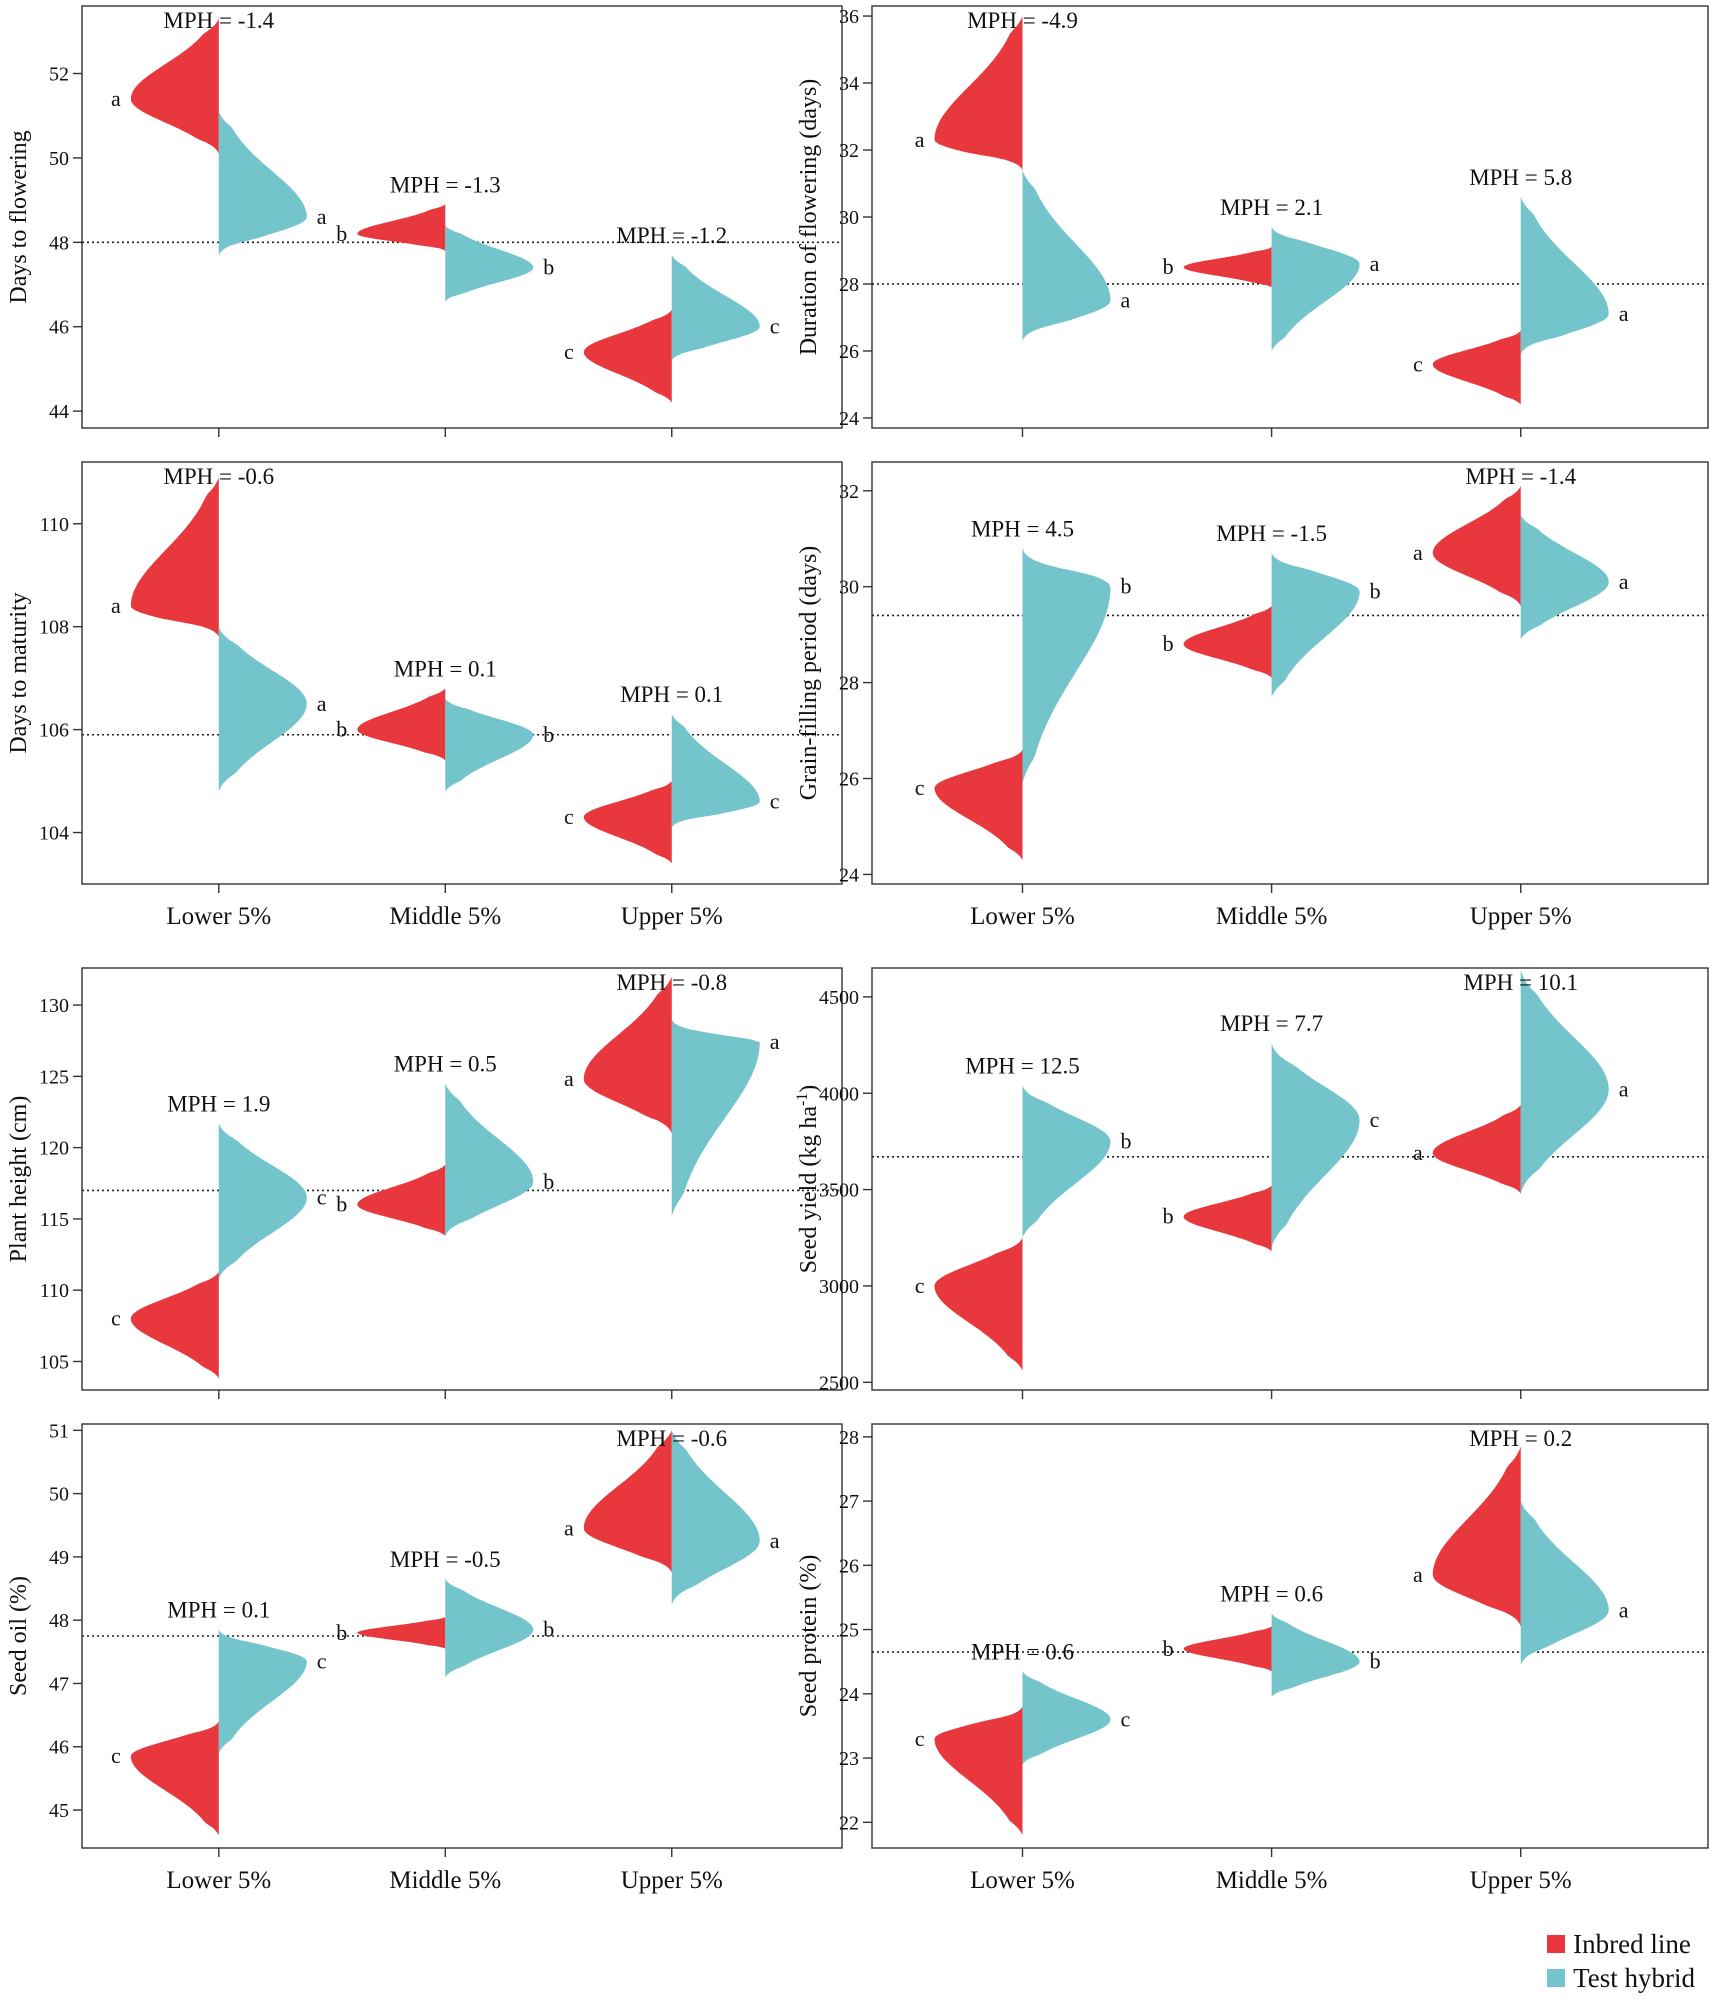 This screenshot has height=2003, width=1713. Describe the element at coordinates (849, 1823) in the screenshot. I see `y-tick-label: 22` at that location.